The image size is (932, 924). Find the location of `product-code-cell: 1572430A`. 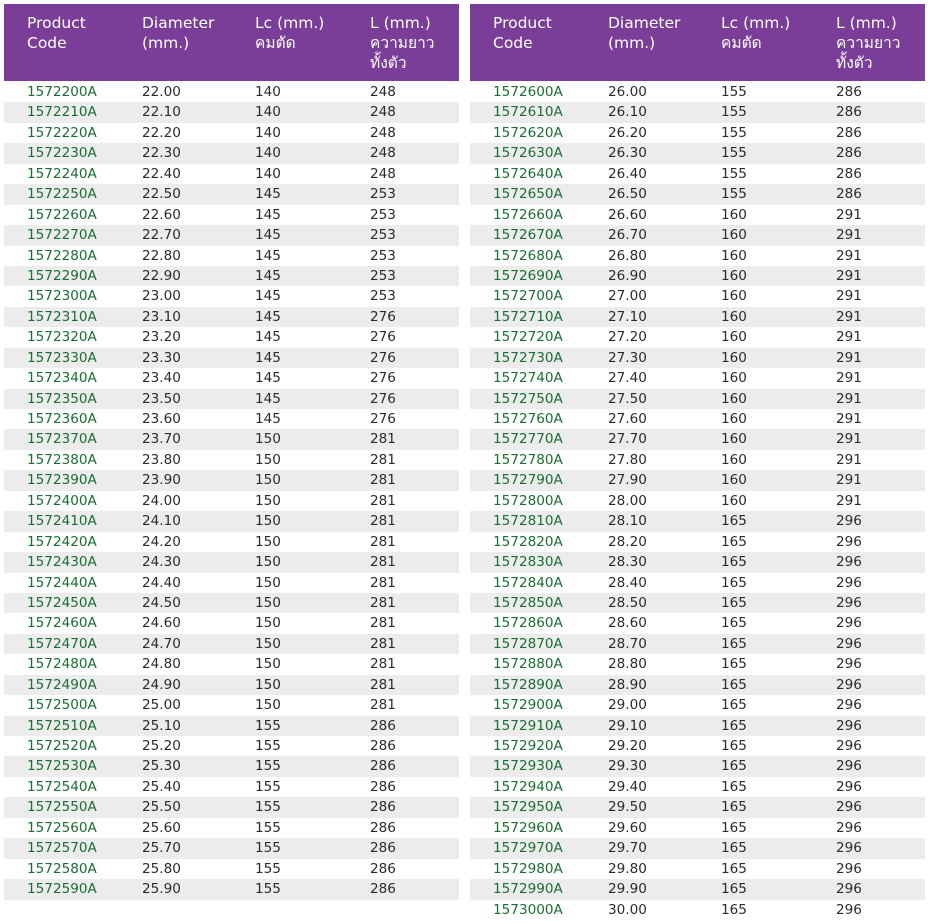

product-code-cell: 1572430A is located at coordinates (62, 562).